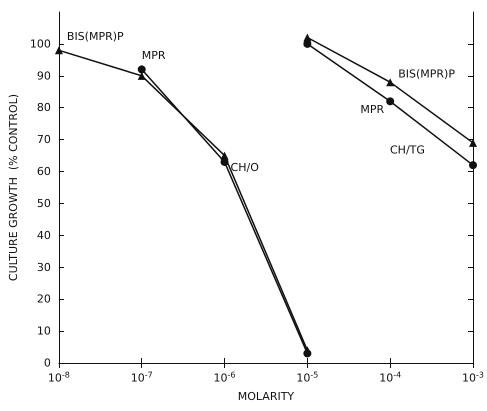 The width and height of the screenshot is (487, 411). What do you see at coordinates (40, 43) in the screenshot?
I see `y-tick-label: 100` at bounding box center [40, 43].